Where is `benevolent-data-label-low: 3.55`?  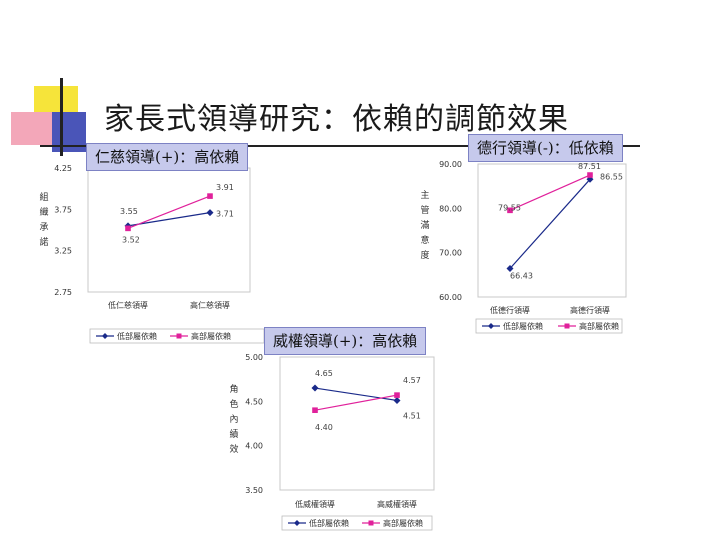
benevolent-data-label-low: 3.55 is located at coordinates (129, 211).